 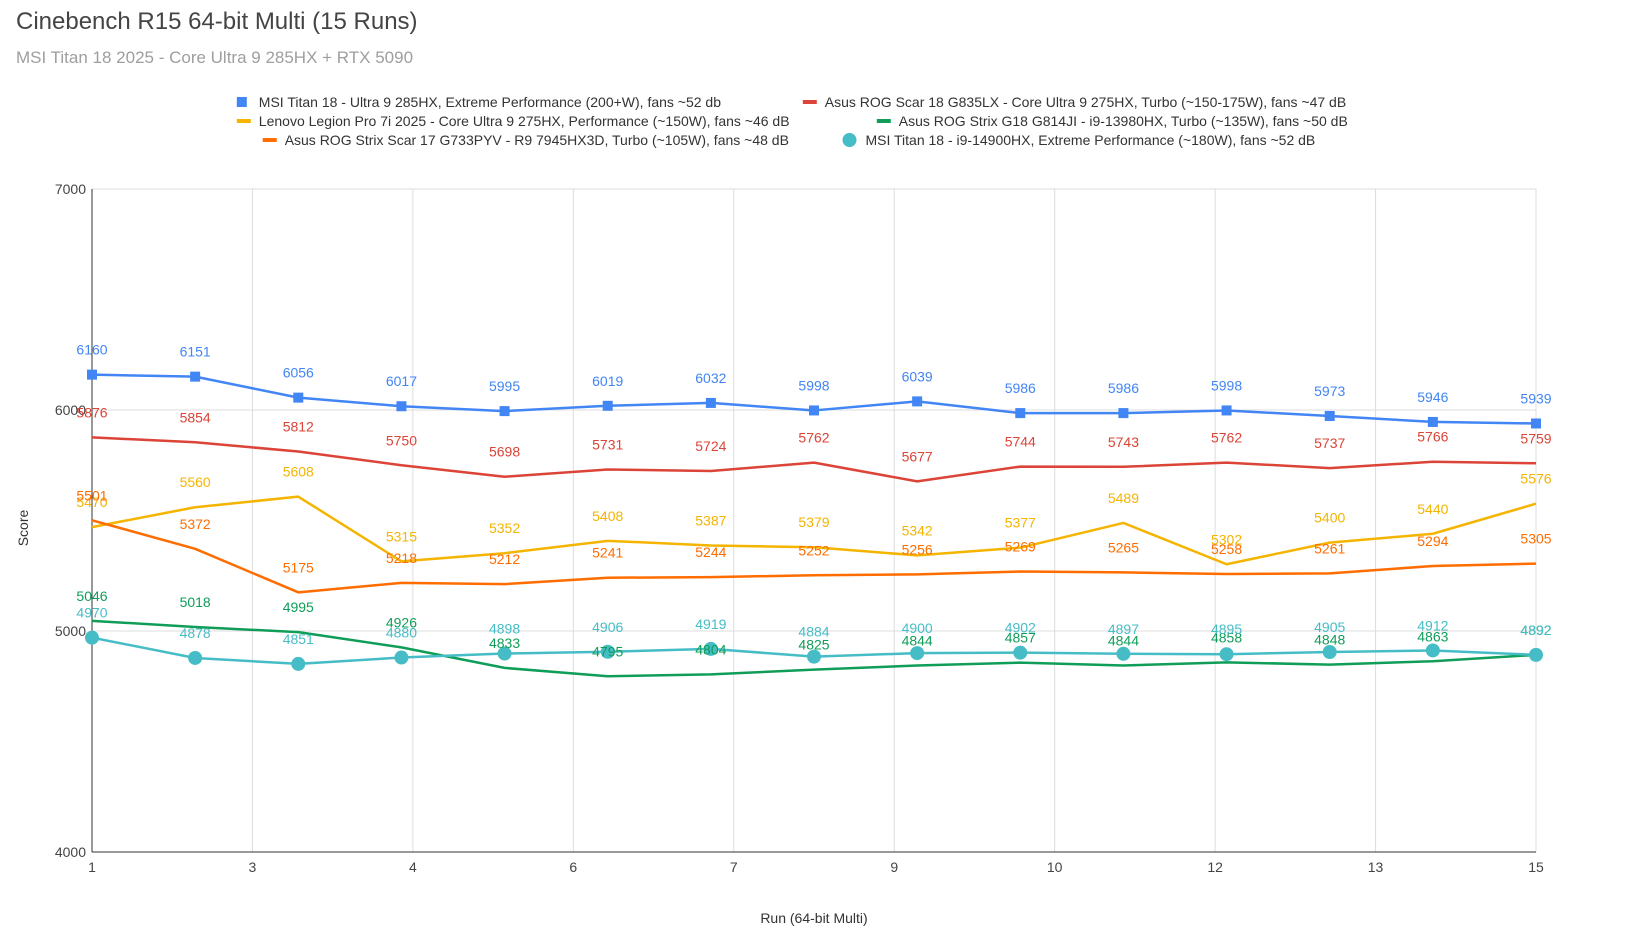 I want to click on data-label: 5342, so click(x=917, y=530).